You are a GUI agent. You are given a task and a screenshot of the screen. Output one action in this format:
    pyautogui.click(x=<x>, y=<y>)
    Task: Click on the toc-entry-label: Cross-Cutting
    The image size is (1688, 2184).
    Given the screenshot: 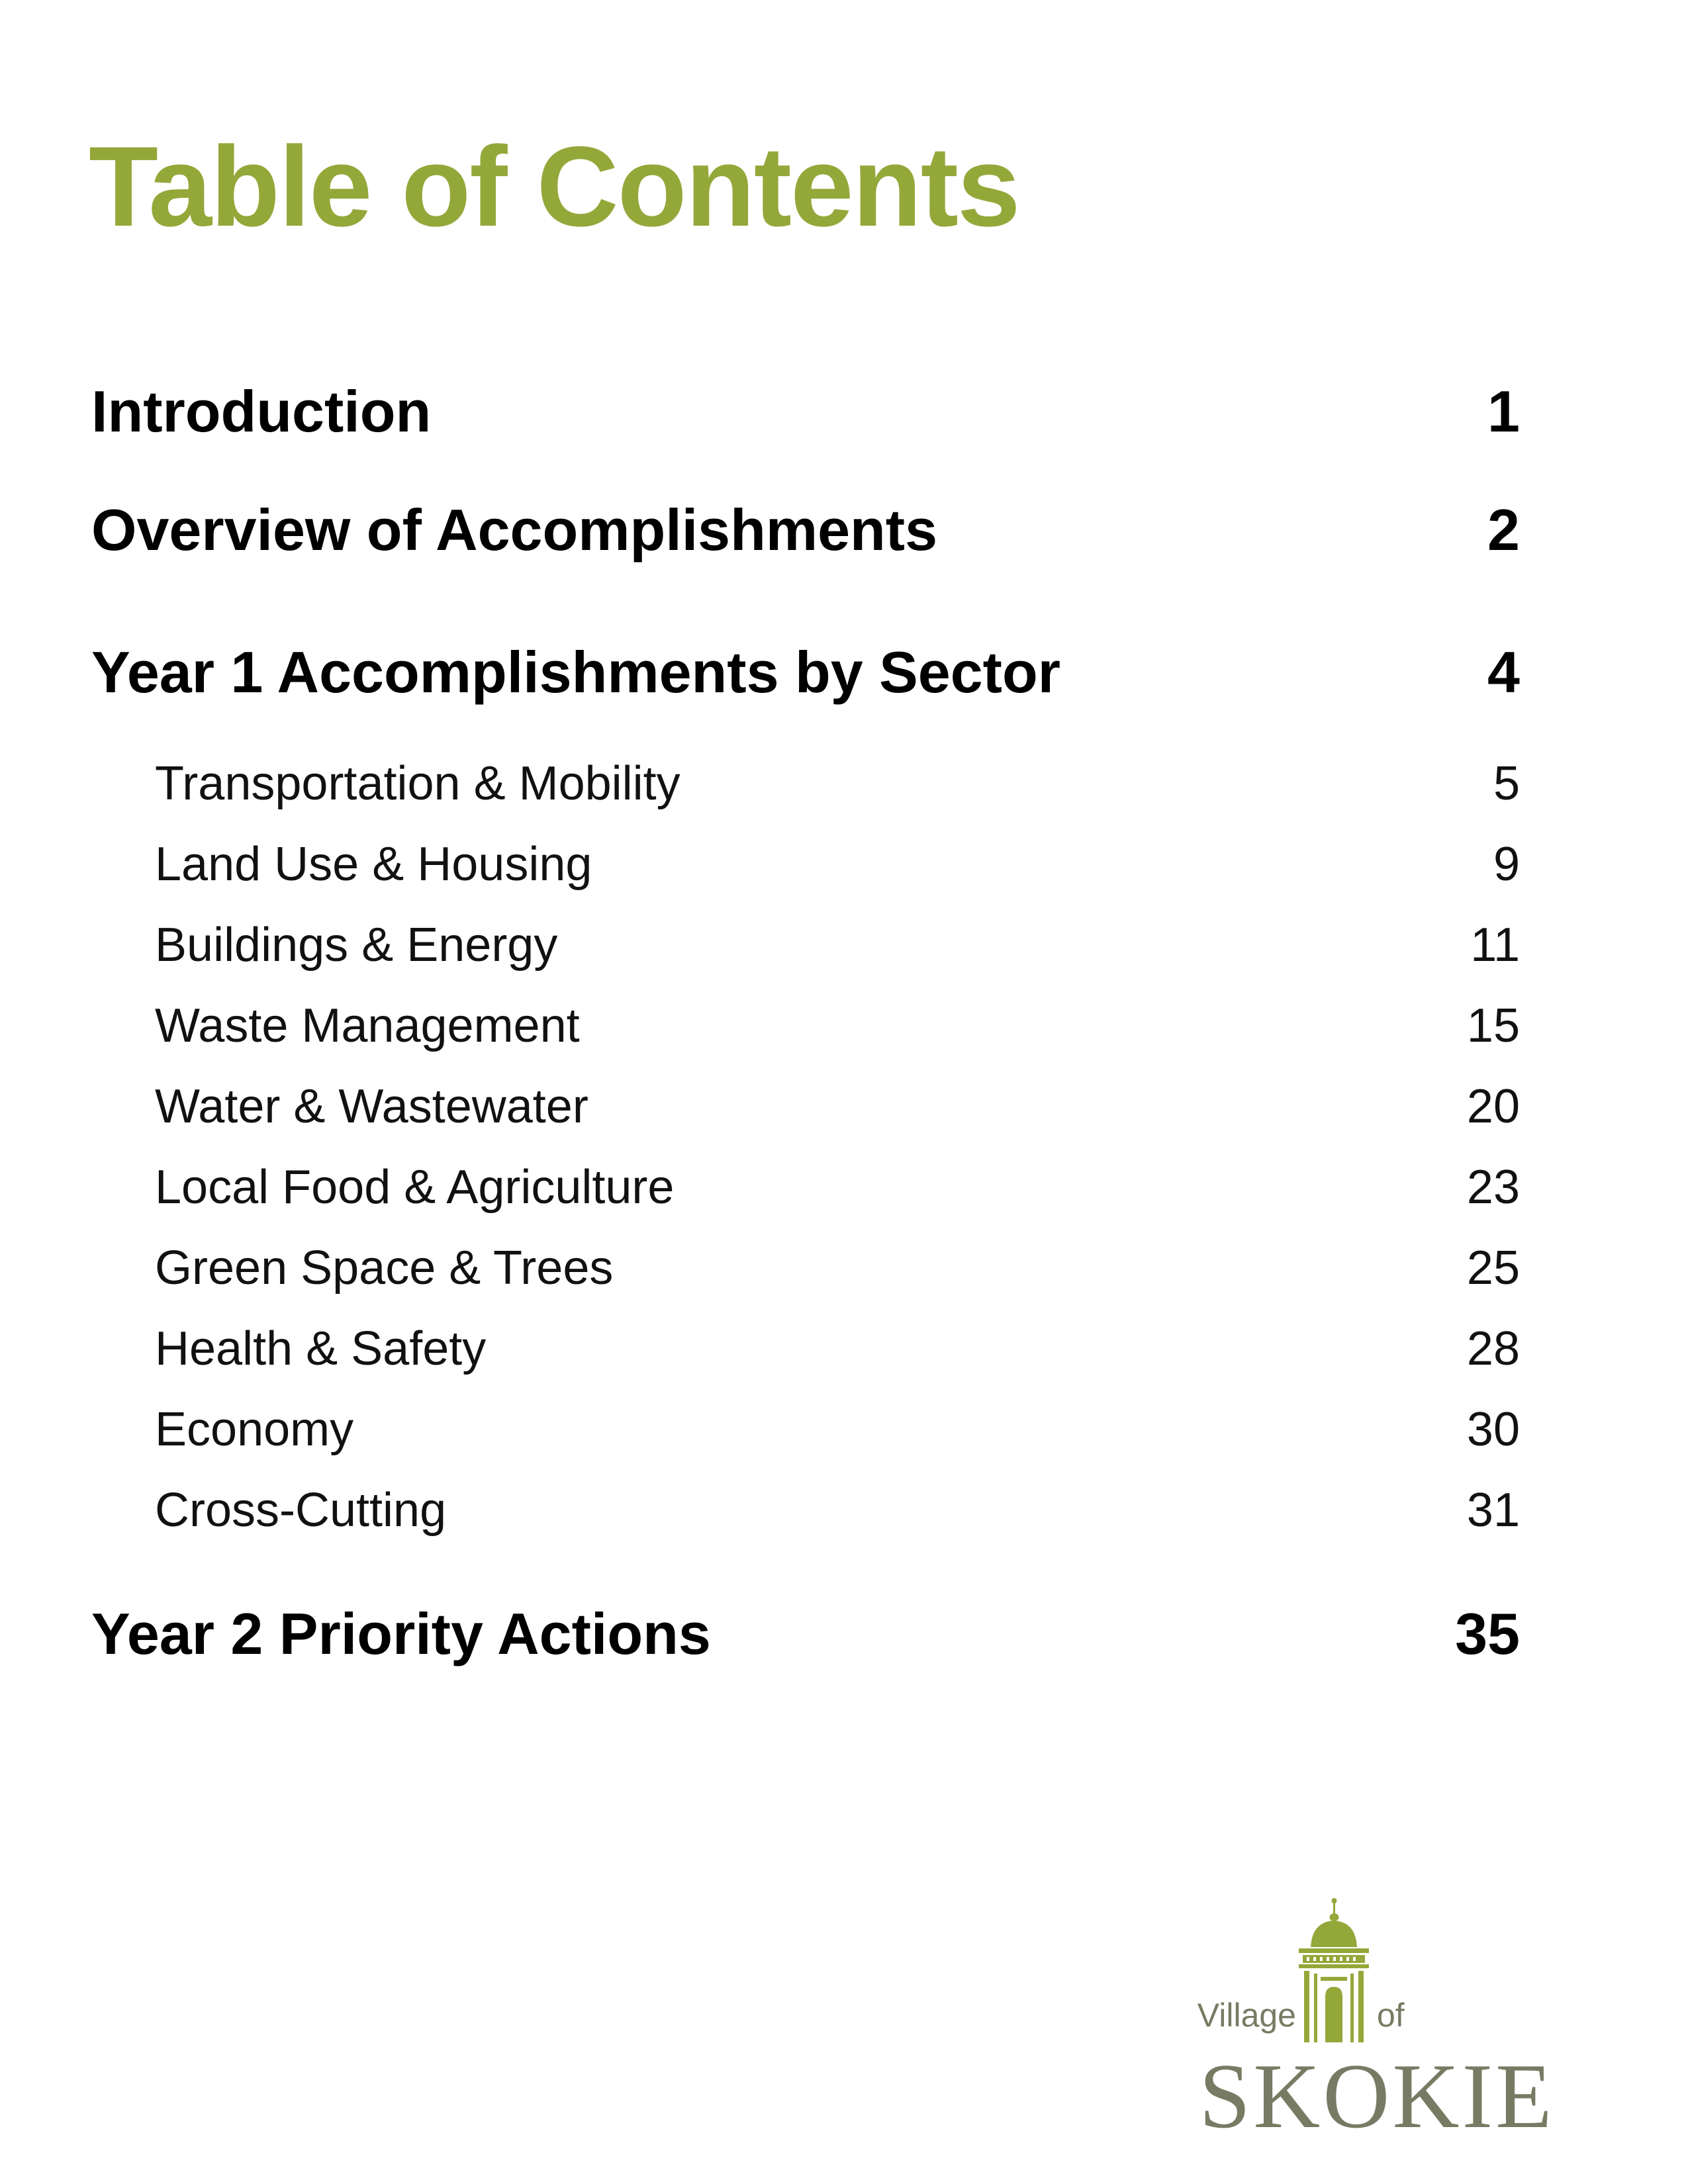 What is the action you would take?
    pyautogui.click(x=301, y=1510)
    